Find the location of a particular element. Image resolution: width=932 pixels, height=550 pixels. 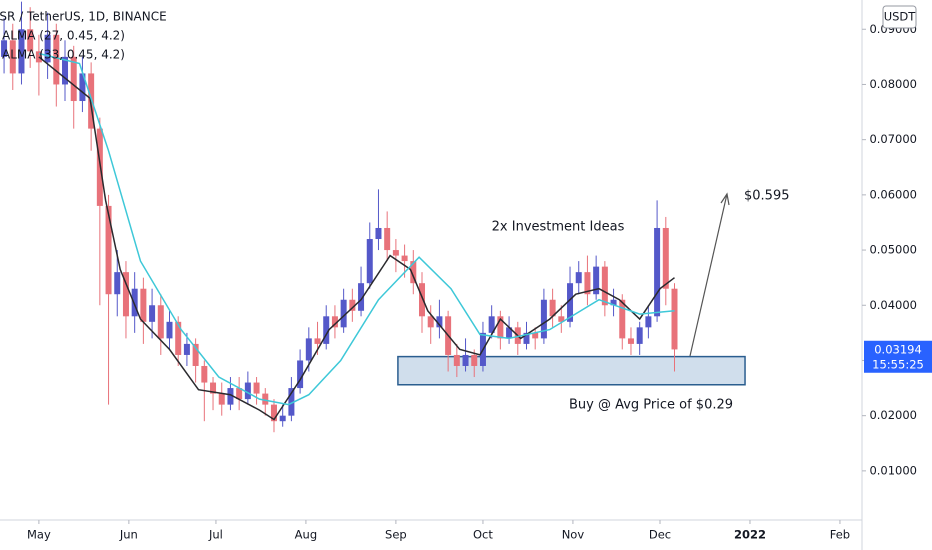

annotation: $0.595 is located at coordinates (767, 196).